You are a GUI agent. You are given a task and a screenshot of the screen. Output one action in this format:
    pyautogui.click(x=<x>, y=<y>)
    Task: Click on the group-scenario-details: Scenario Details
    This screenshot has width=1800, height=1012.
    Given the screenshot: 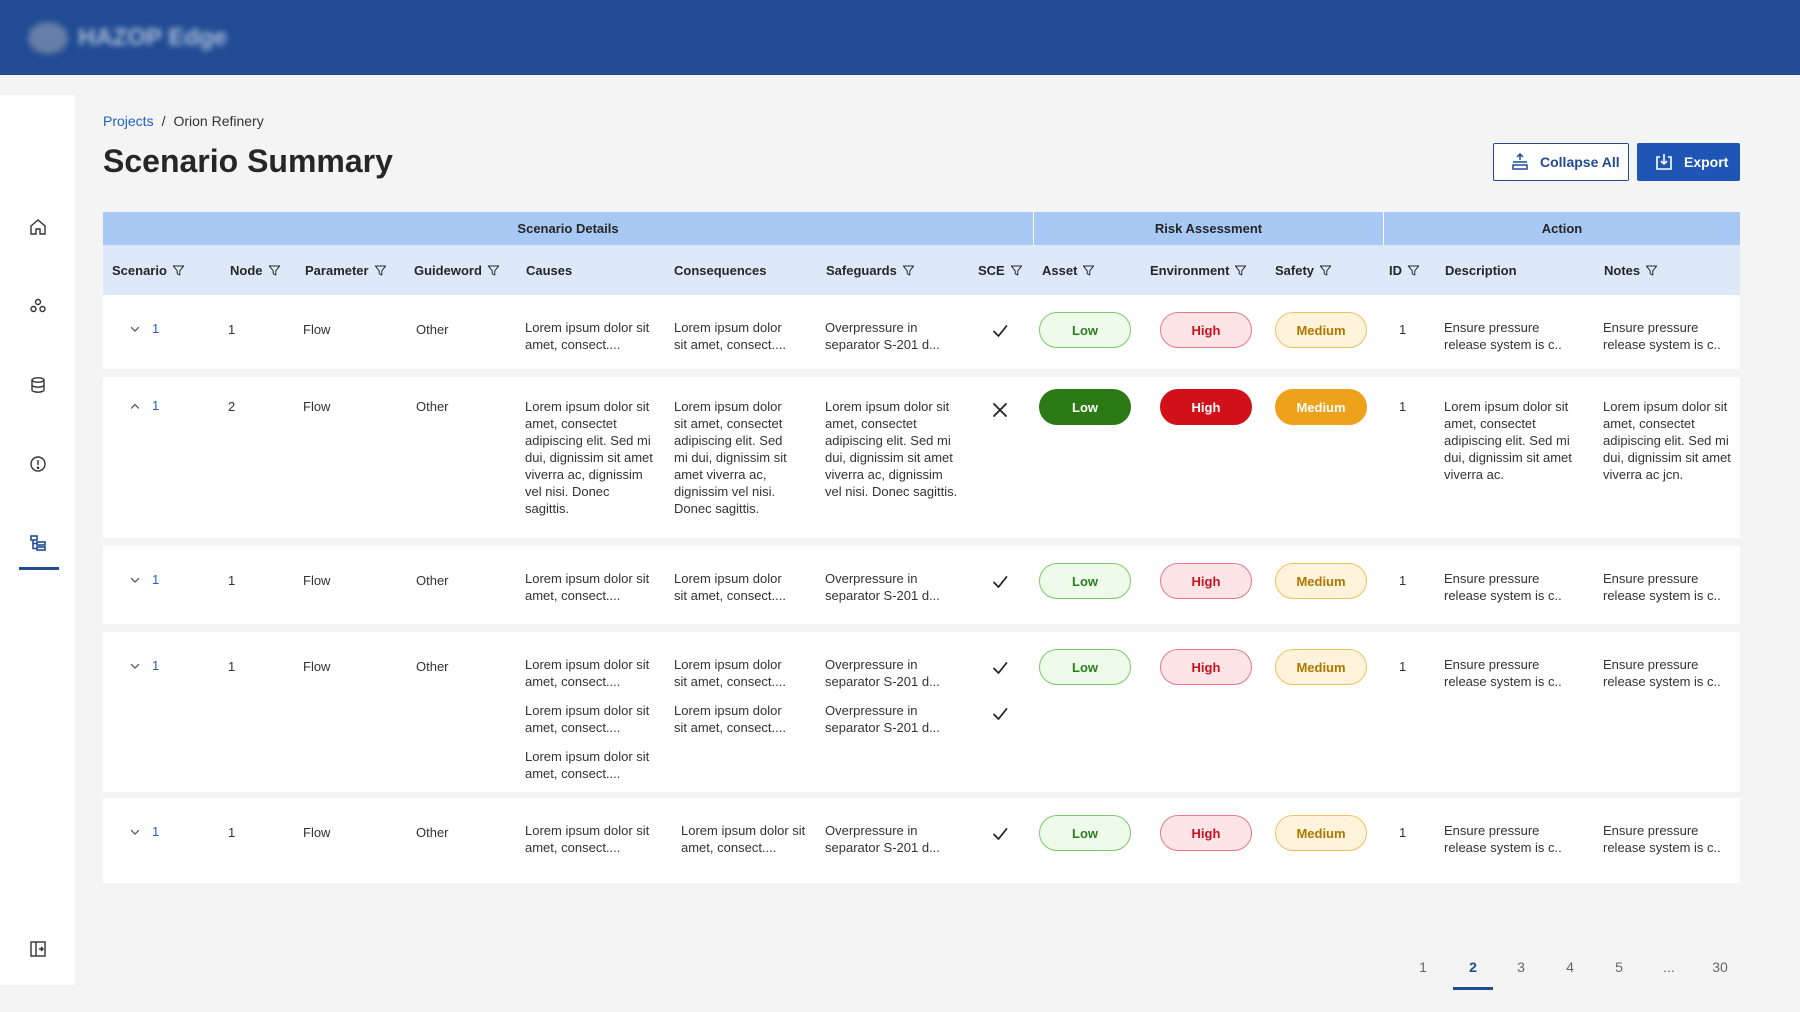 What is the action you would take?
    pyautogui.click(x=568, y=228)
    